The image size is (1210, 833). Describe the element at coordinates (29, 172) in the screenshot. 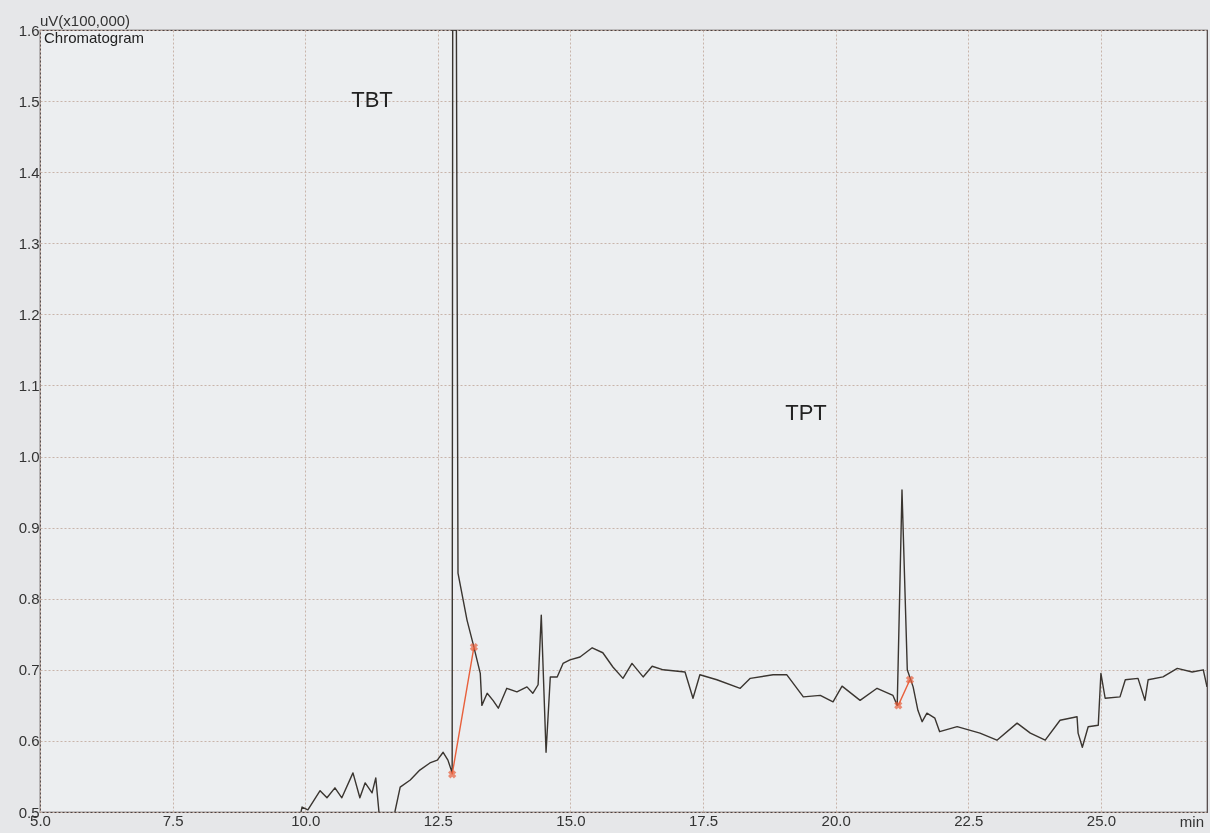

I see `y-tick-label: 1.4` at that location.